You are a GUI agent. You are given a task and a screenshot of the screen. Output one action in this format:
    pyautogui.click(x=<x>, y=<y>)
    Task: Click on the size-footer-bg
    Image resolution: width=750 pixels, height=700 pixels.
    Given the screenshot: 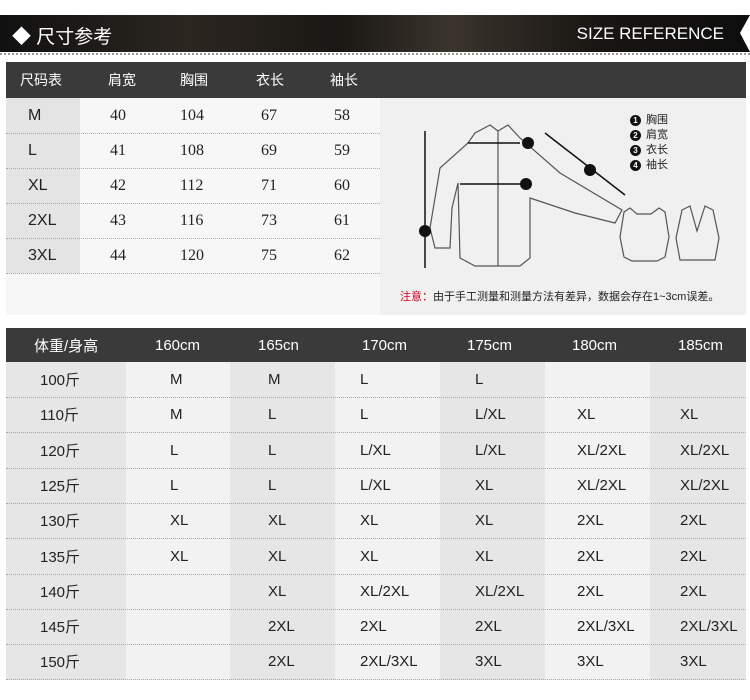 What is the action you would take?
    pyautogui.click(x=43, y=294)
    